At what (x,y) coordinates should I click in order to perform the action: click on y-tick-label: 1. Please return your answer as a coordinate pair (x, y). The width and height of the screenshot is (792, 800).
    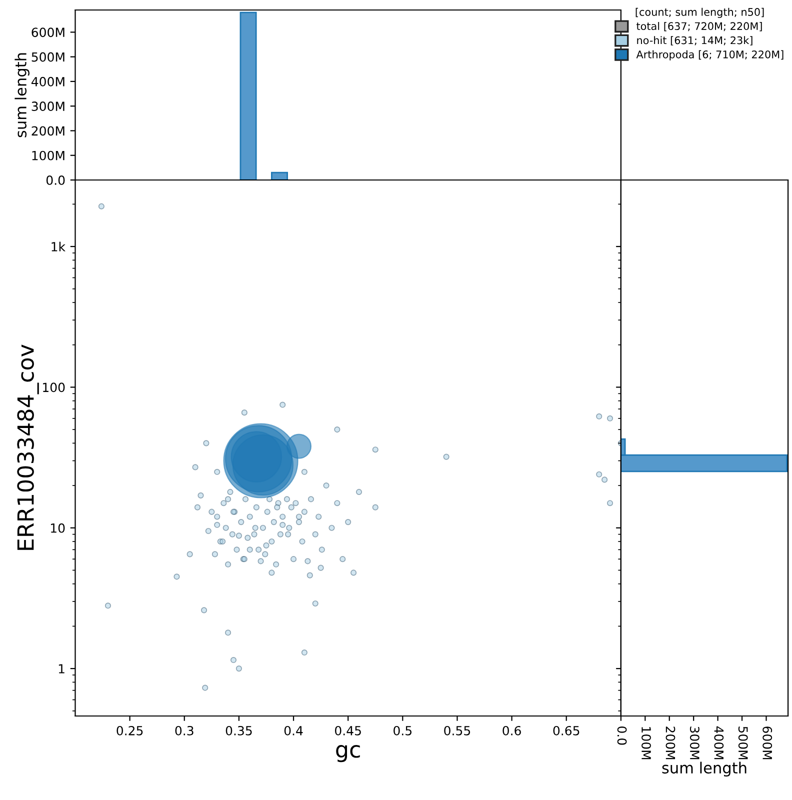
    Looking at the image, I should click on (61, 669).